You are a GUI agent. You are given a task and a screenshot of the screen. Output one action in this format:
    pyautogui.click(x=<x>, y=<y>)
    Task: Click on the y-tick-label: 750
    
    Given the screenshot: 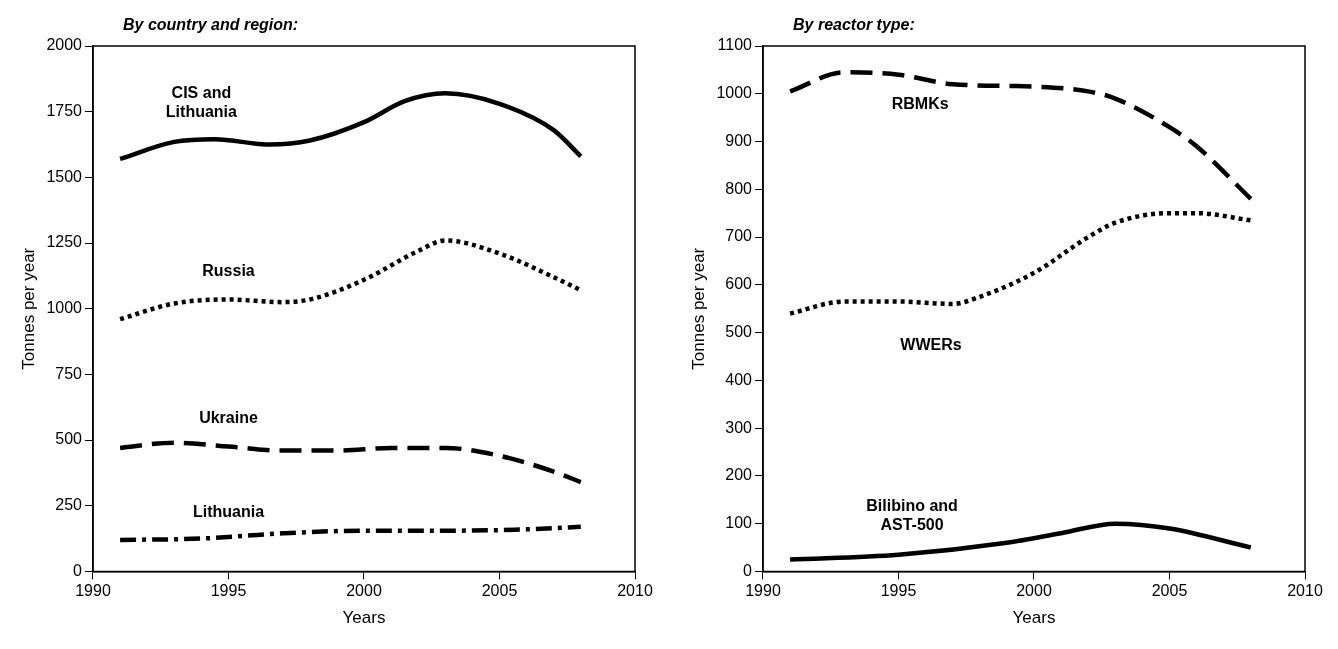 What is the action you would take?
    pyautogui.click(x=69, y=373)
    